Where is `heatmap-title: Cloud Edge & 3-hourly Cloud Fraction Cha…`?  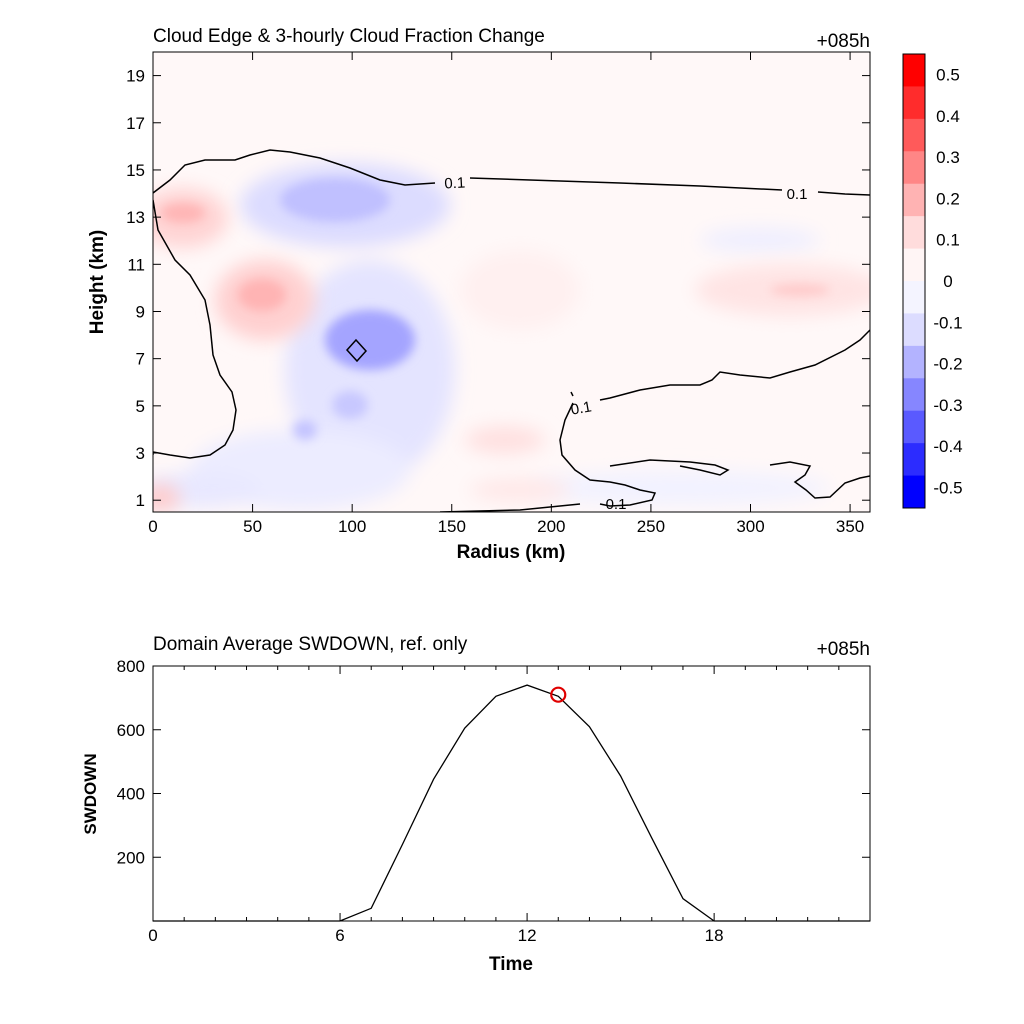 heatmap-title: Cloud Edge & 3-hourly Cloud Fraction Cha… is located at coordinates (349, 36).